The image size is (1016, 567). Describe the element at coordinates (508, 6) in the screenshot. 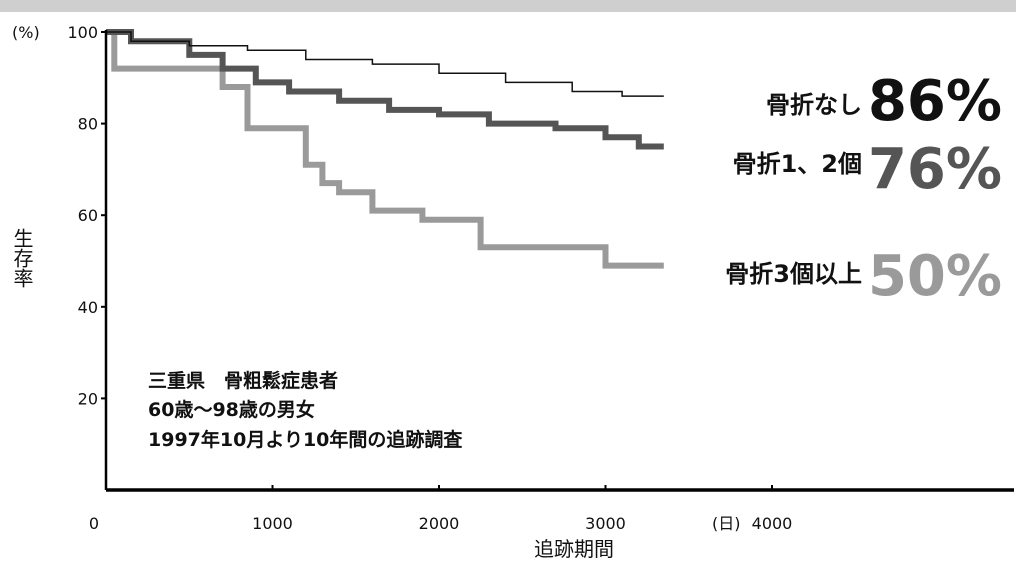

I see `title-band` at that location.